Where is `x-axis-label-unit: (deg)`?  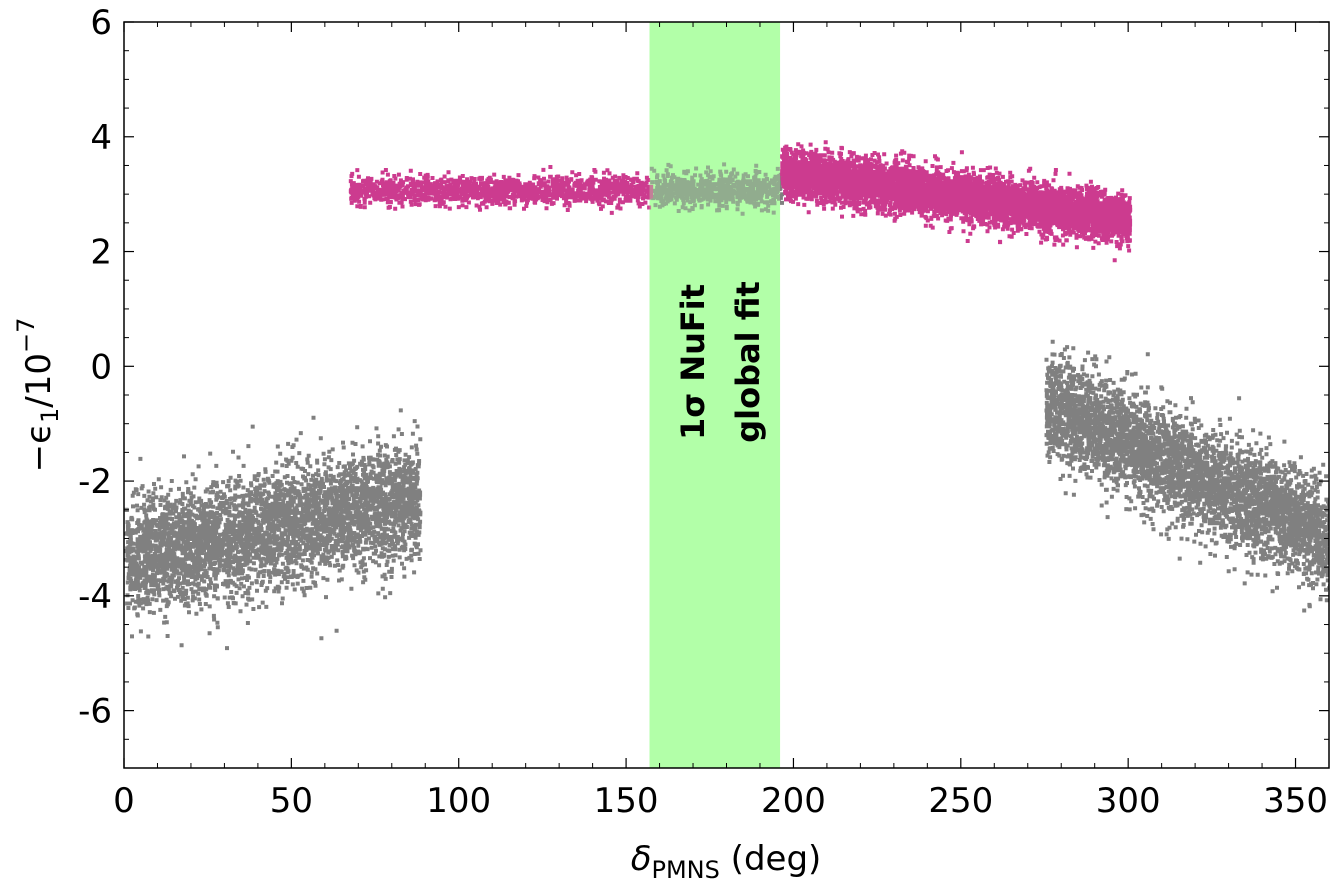
x-axis-label-unit: (deg) is located at coordinates (770, 859).